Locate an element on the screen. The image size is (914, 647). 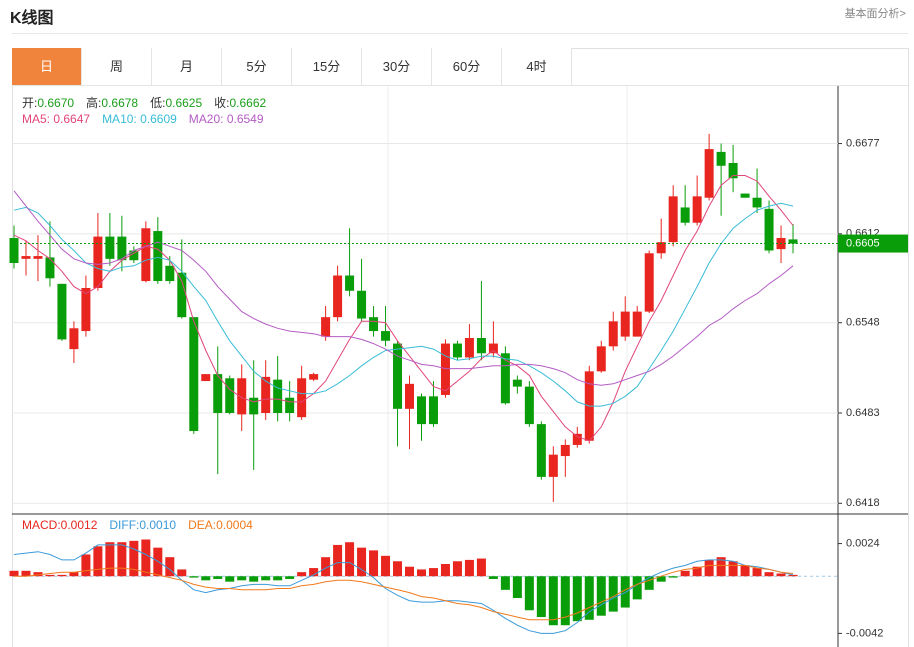
y-tick-label: 0.6677 is located at coordinates (863, 143).